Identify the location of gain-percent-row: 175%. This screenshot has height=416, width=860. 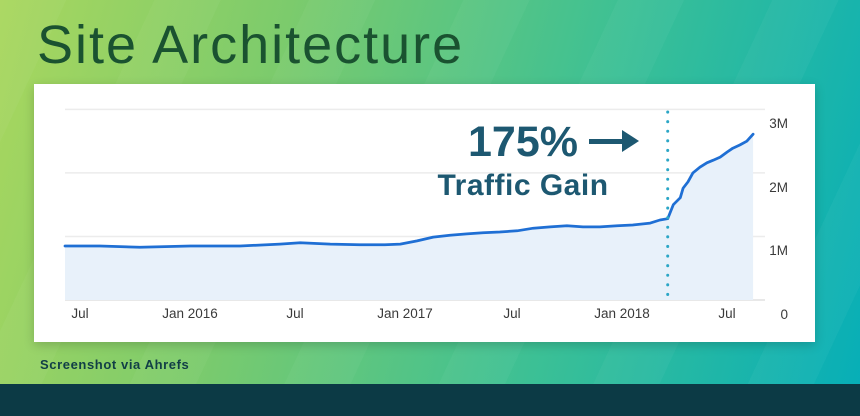
(523, 142).